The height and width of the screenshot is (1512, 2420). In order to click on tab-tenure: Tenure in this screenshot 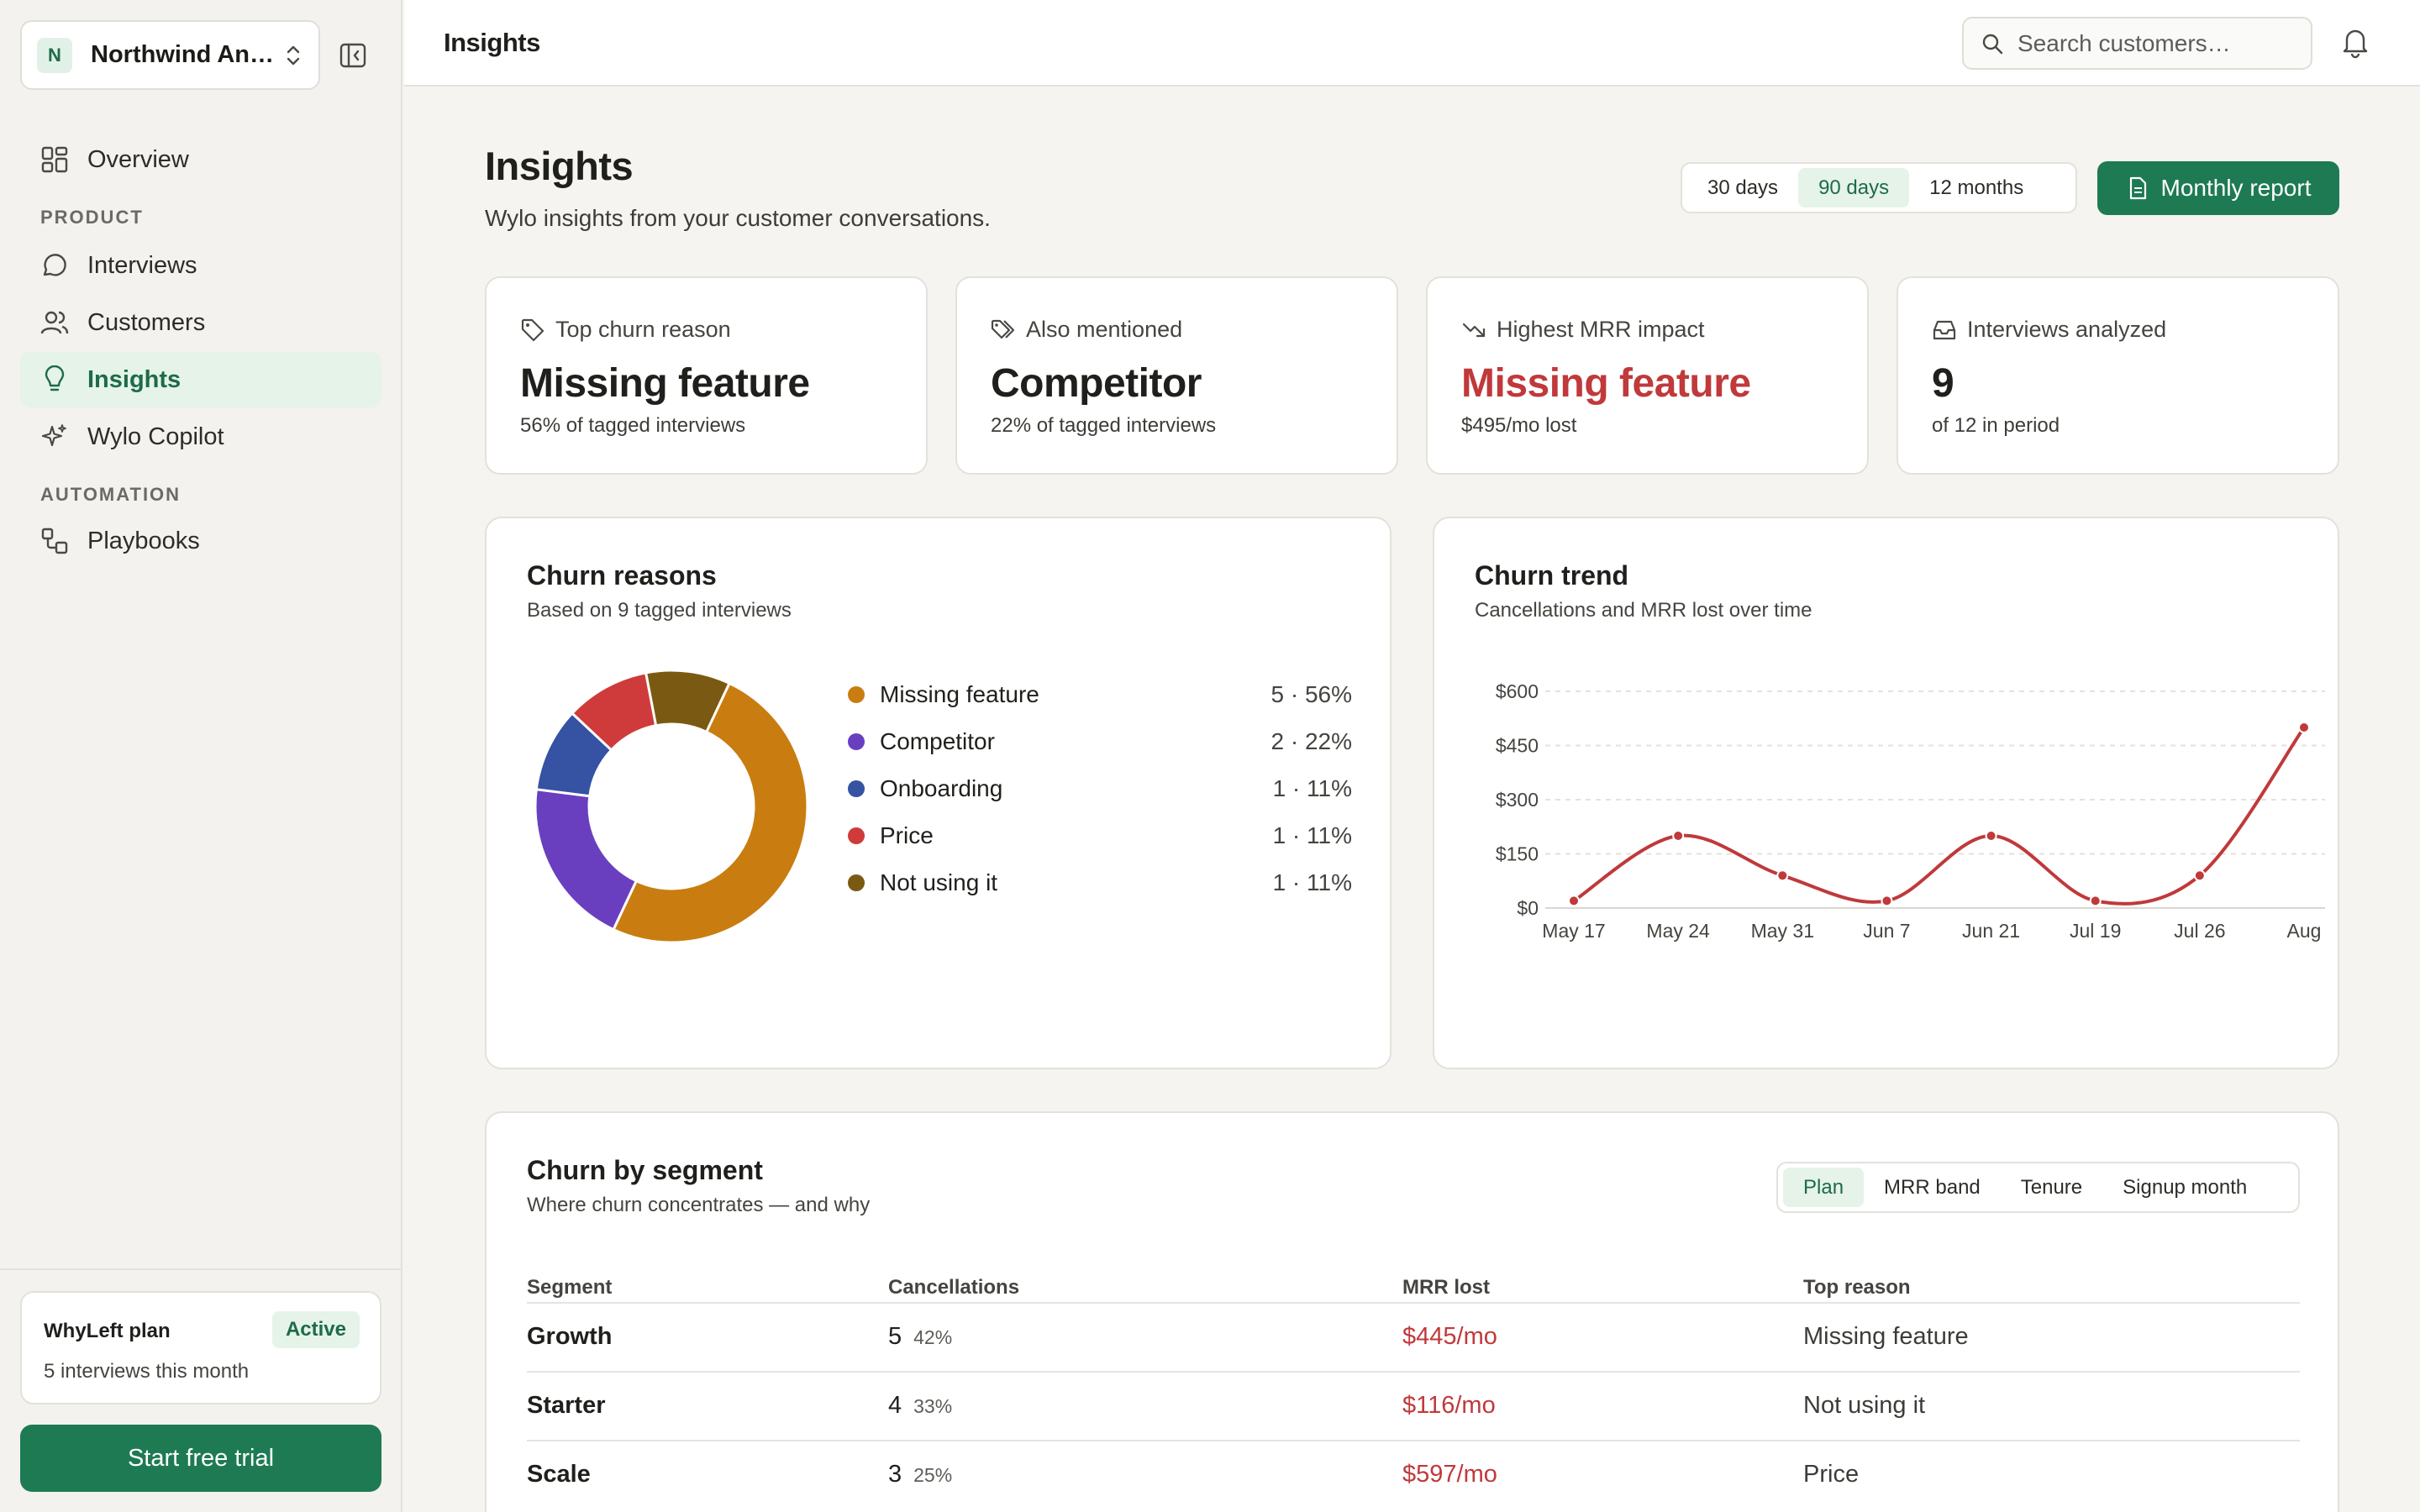, I will do `click(2051, 1187)`.